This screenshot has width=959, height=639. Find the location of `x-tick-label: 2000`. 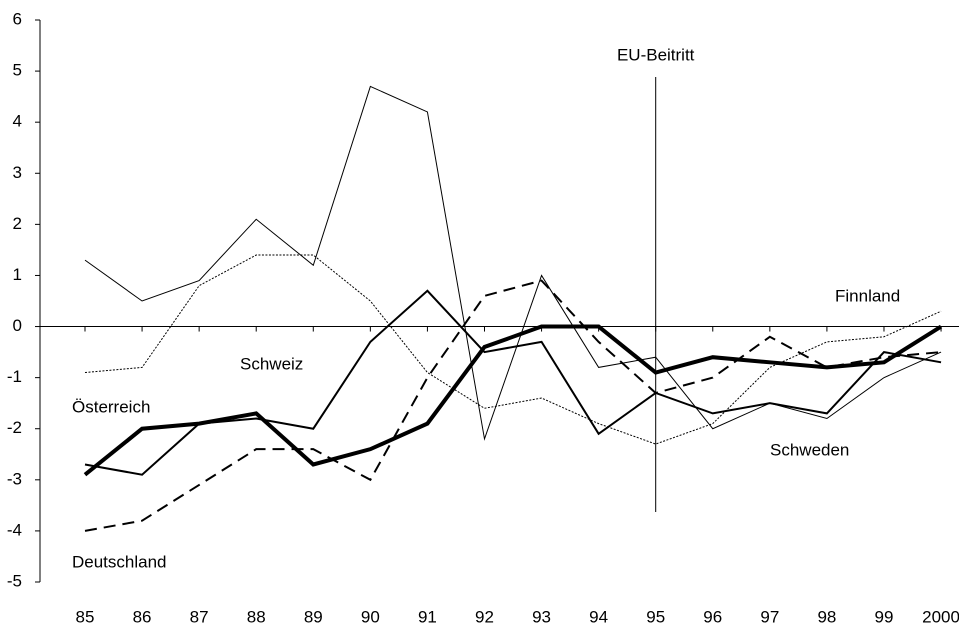

x-tick-label: 2000 is located at coordinates (940, 616).